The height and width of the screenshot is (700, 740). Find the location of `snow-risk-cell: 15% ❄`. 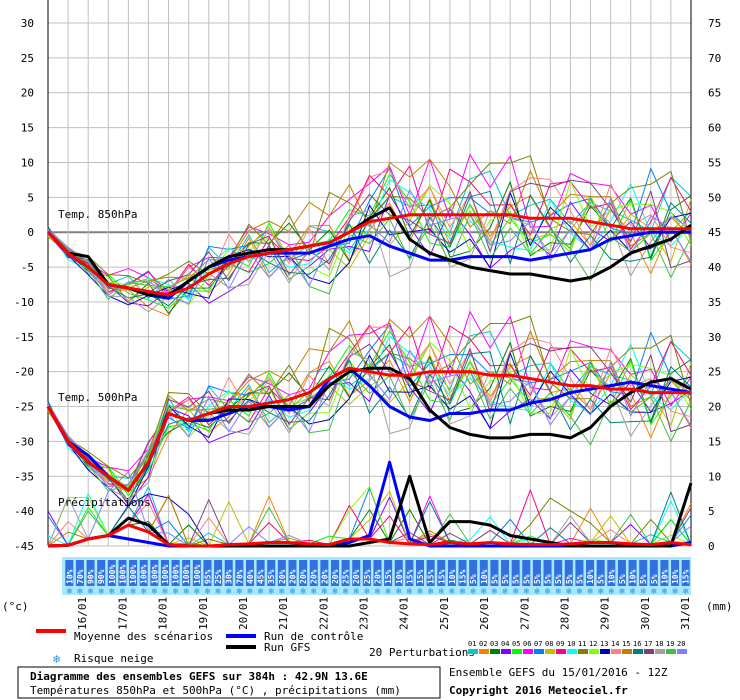

snow-risk-cell: 15% ❄ is located at coordinates (431, 578).